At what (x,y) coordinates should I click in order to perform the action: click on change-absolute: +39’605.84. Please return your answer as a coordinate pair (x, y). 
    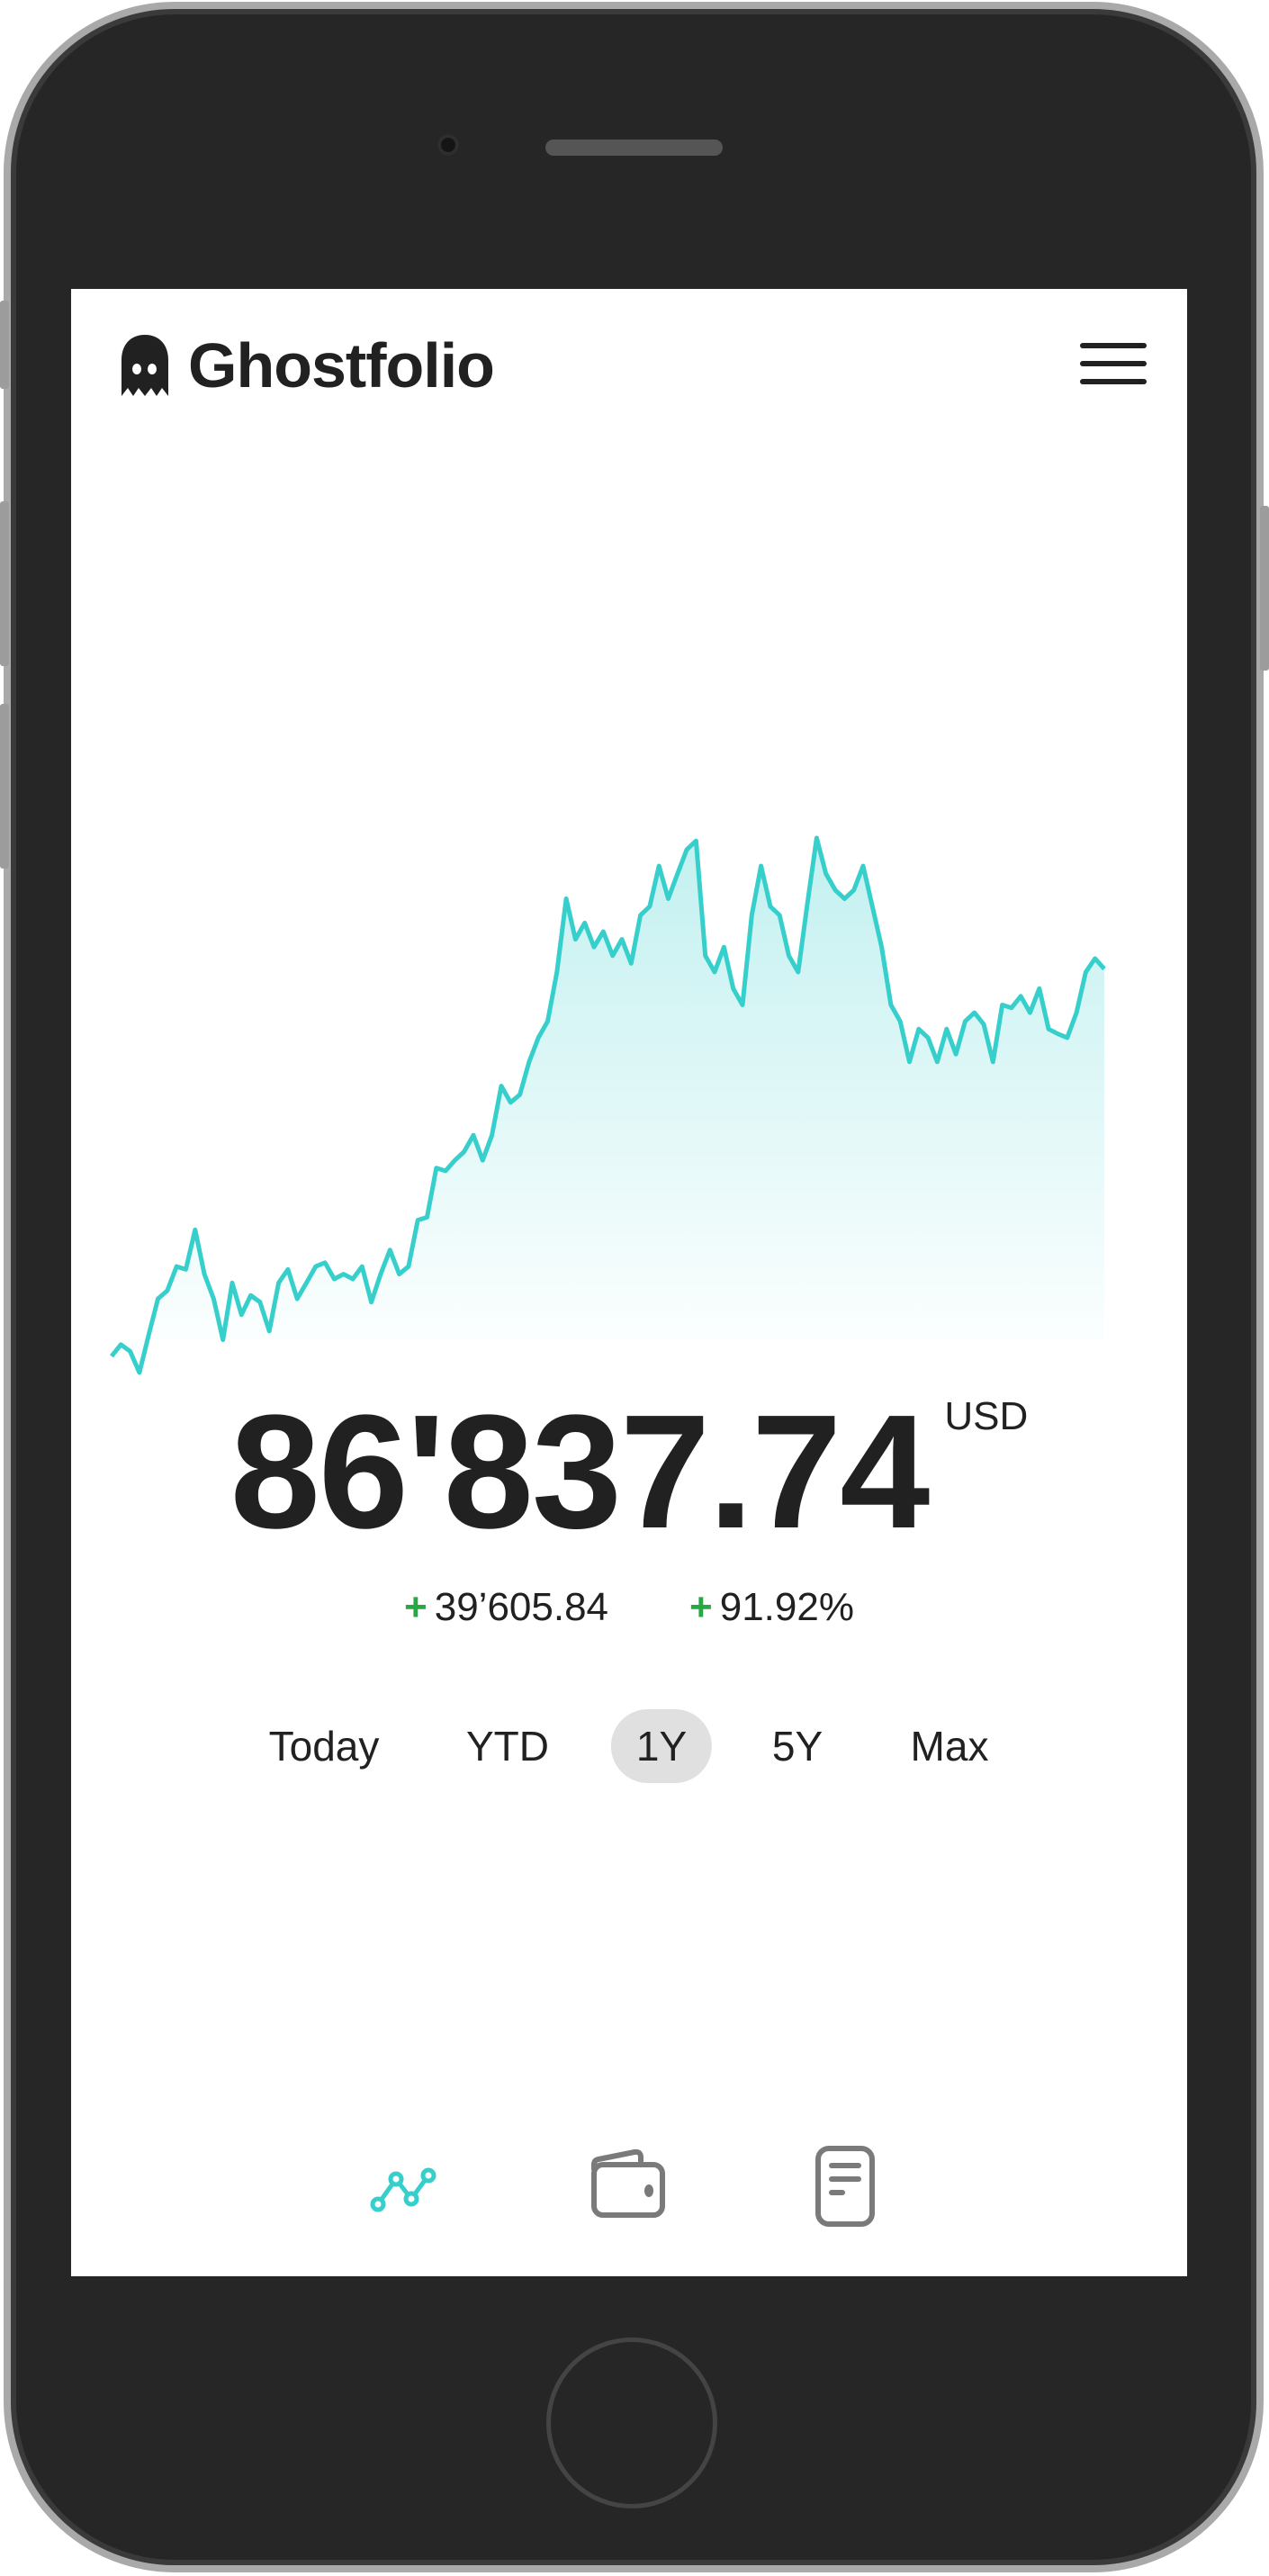
    Looking at the image, I should click on (507, 1607).